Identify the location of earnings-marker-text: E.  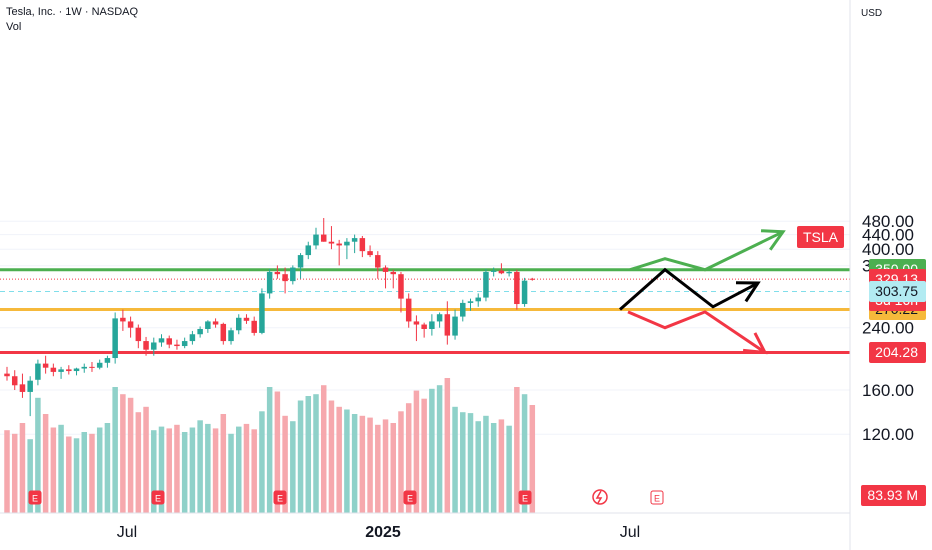
(410, 499).